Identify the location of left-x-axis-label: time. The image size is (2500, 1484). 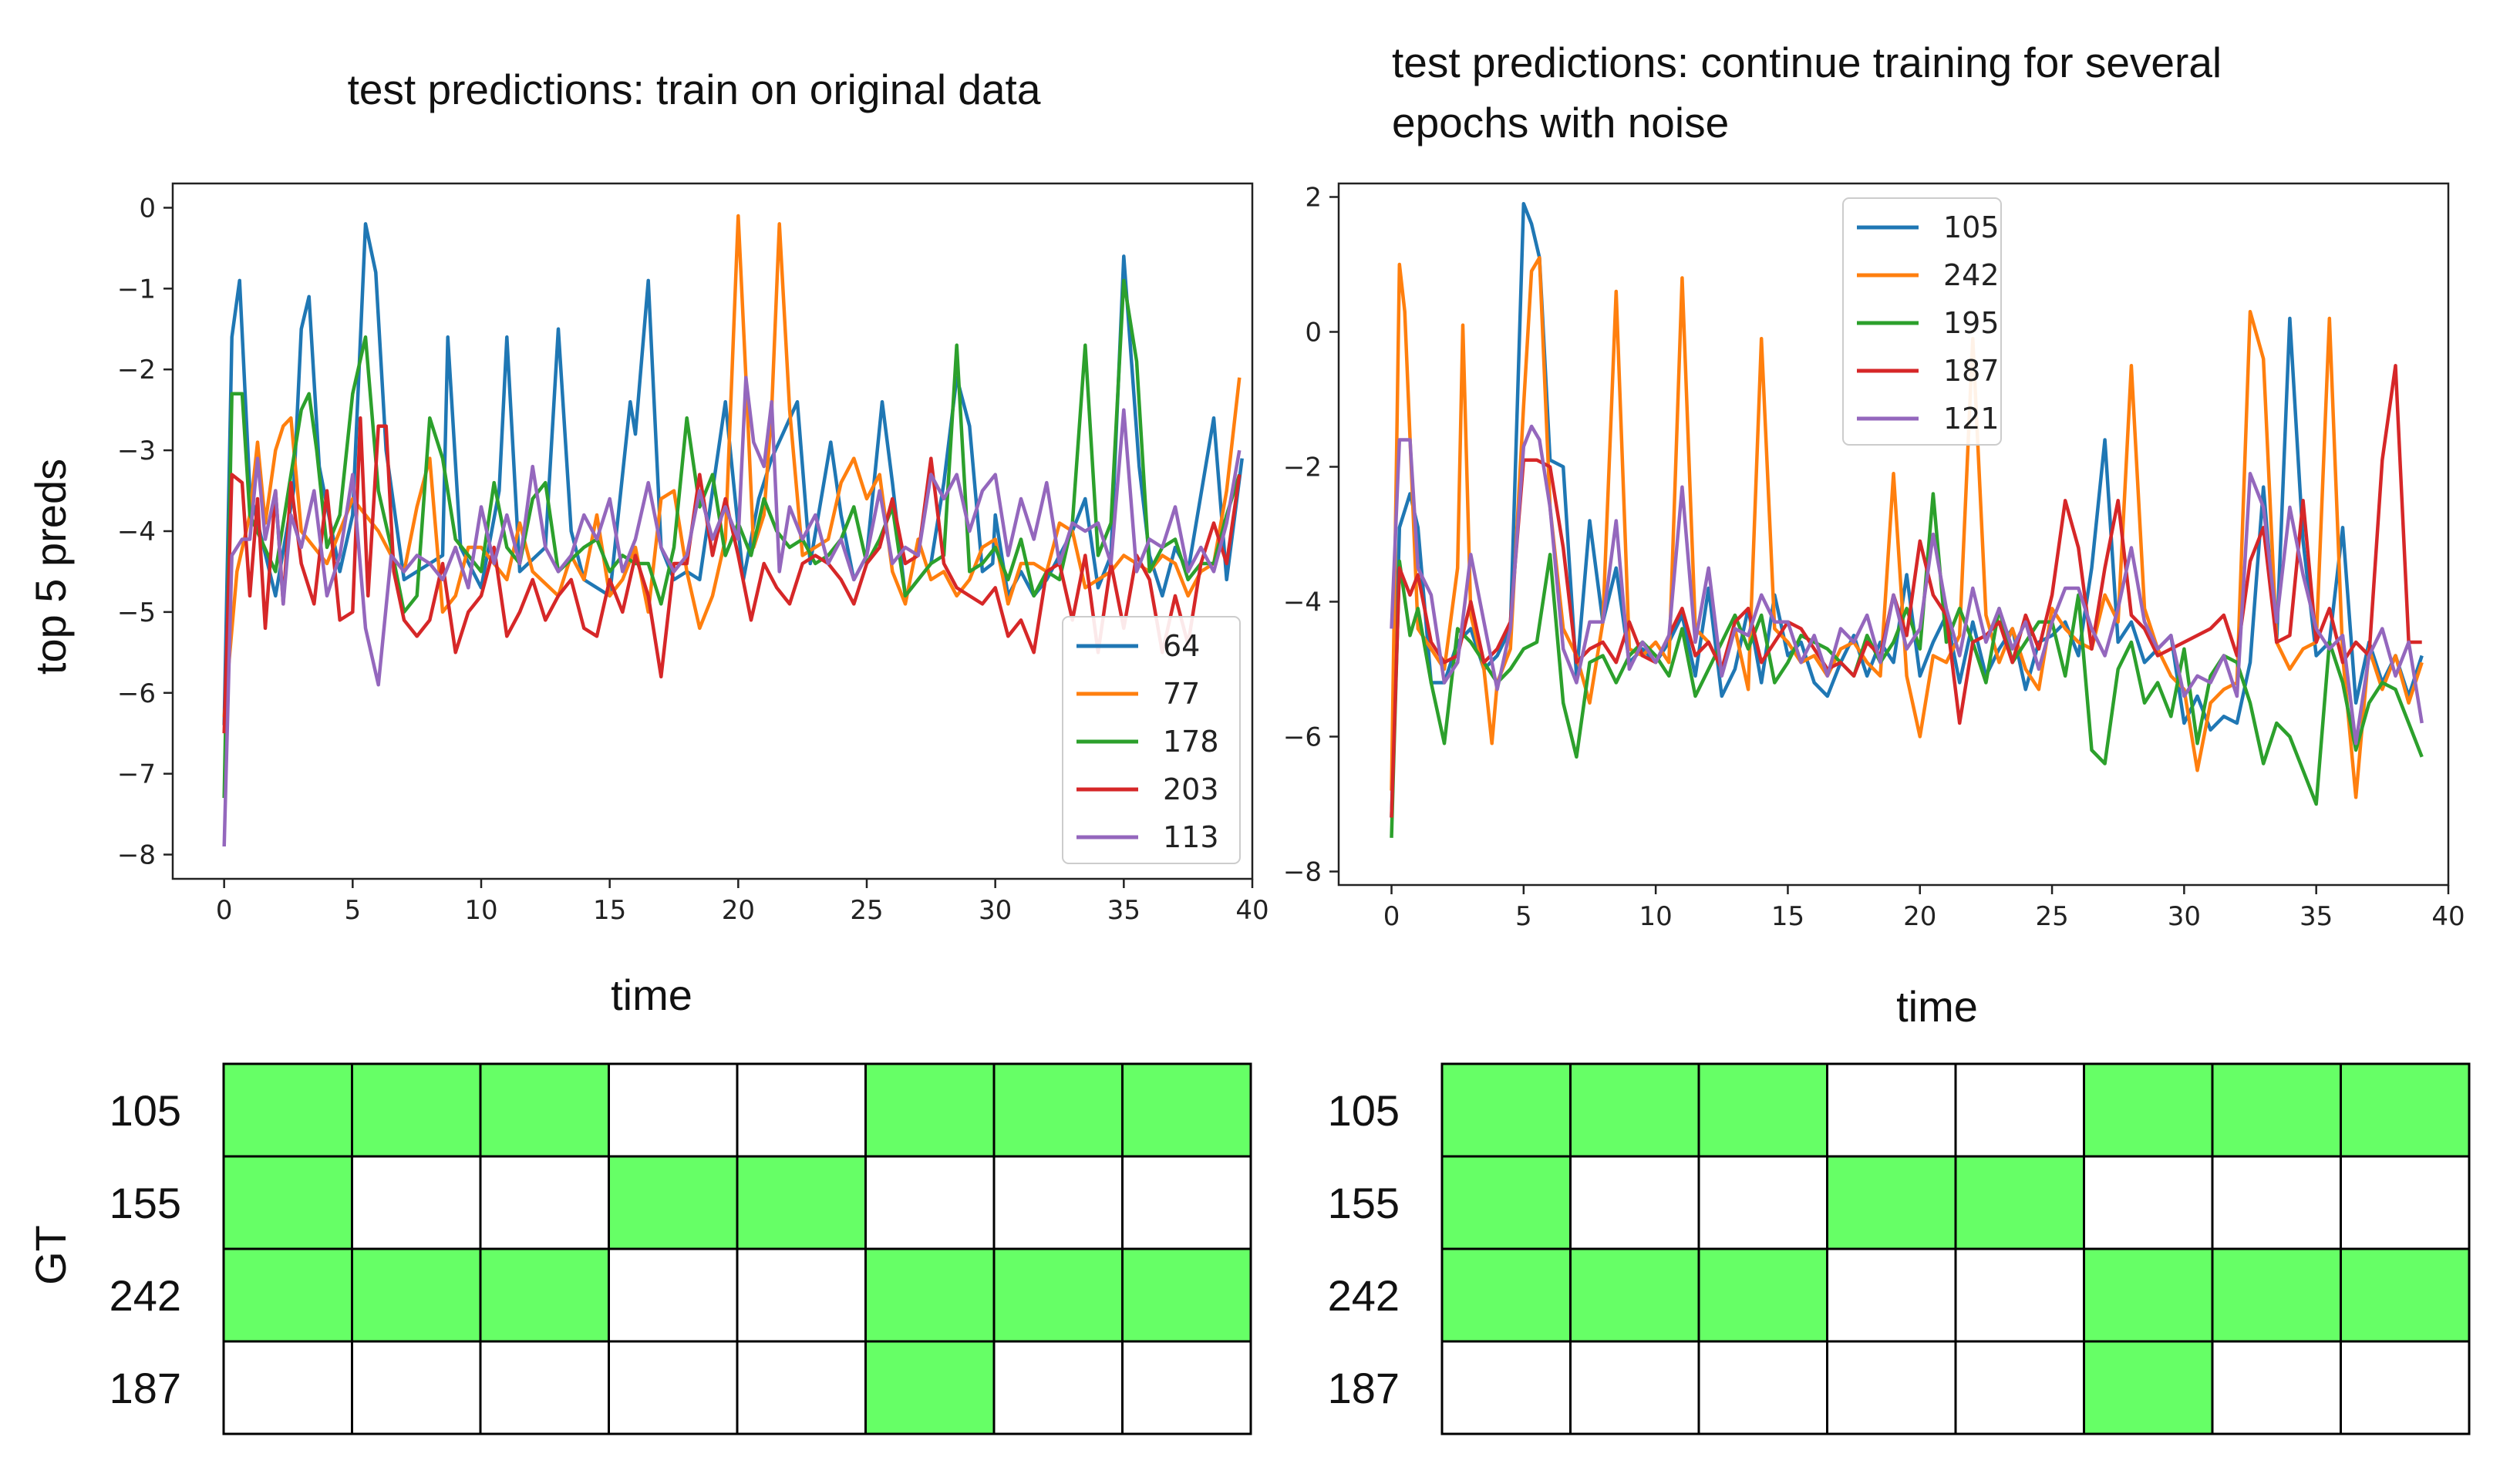
(651, 995).